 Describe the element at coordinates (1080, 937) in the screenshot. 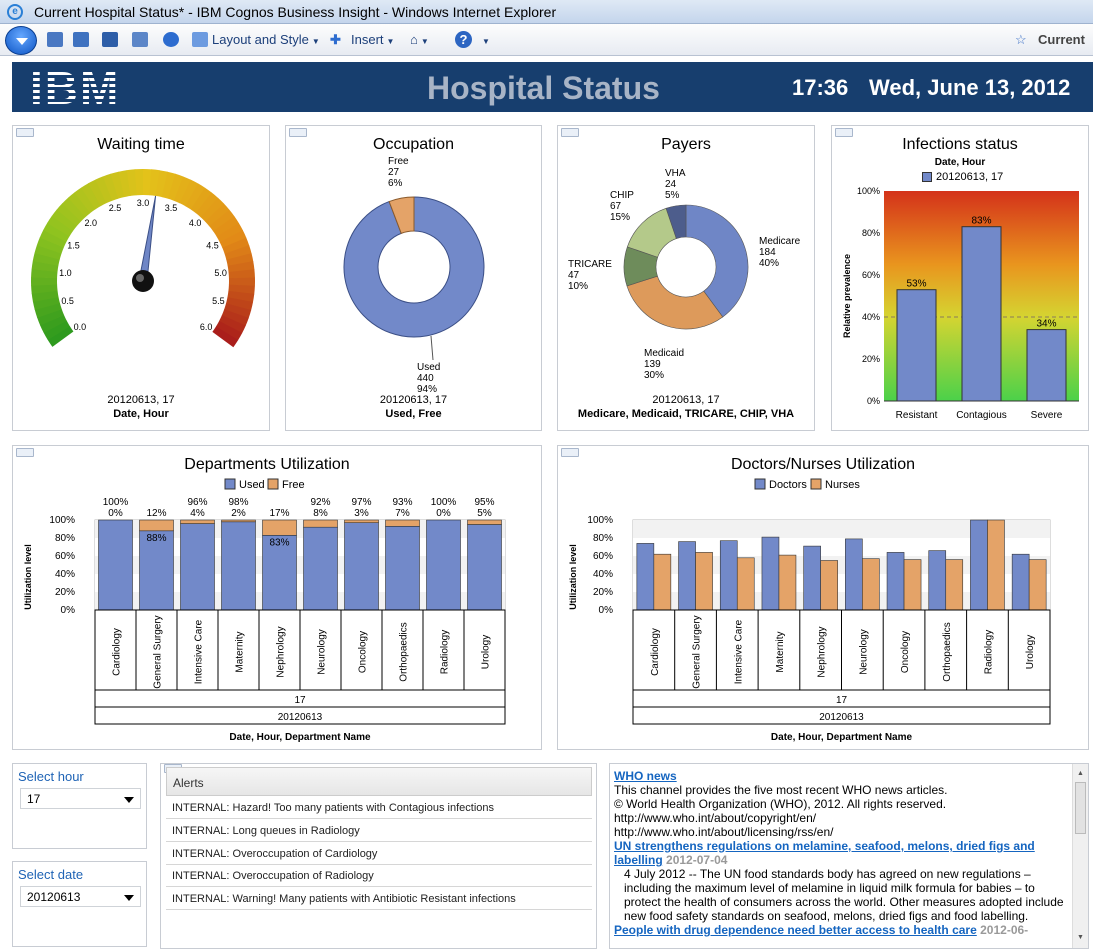

I see `scroll-down-icon: ▼` at that location.